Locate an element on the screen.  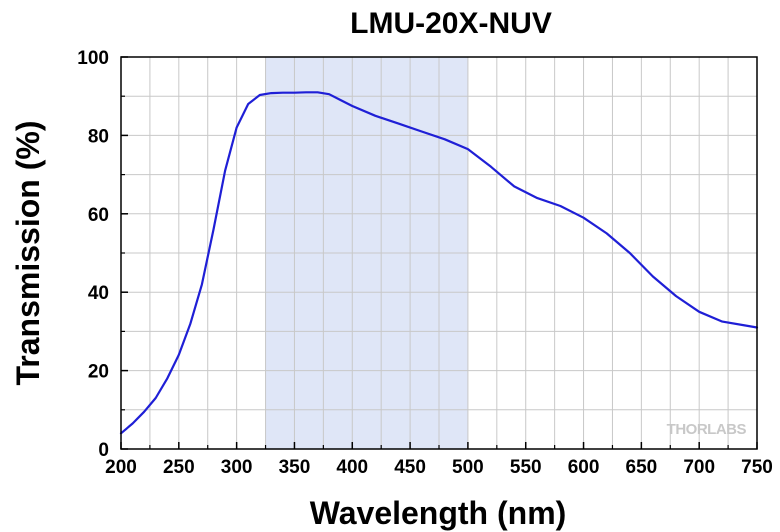
x-tick-label: 600 is located at coordinates (584, 467).